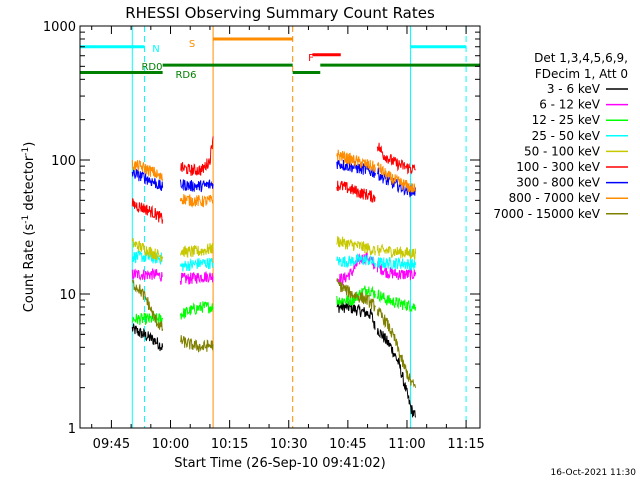 This screenshot has height=480, width=640. Describe the element at coordinates (311, 58) in the screenshot. I see `flag-label-f: F` at that location.